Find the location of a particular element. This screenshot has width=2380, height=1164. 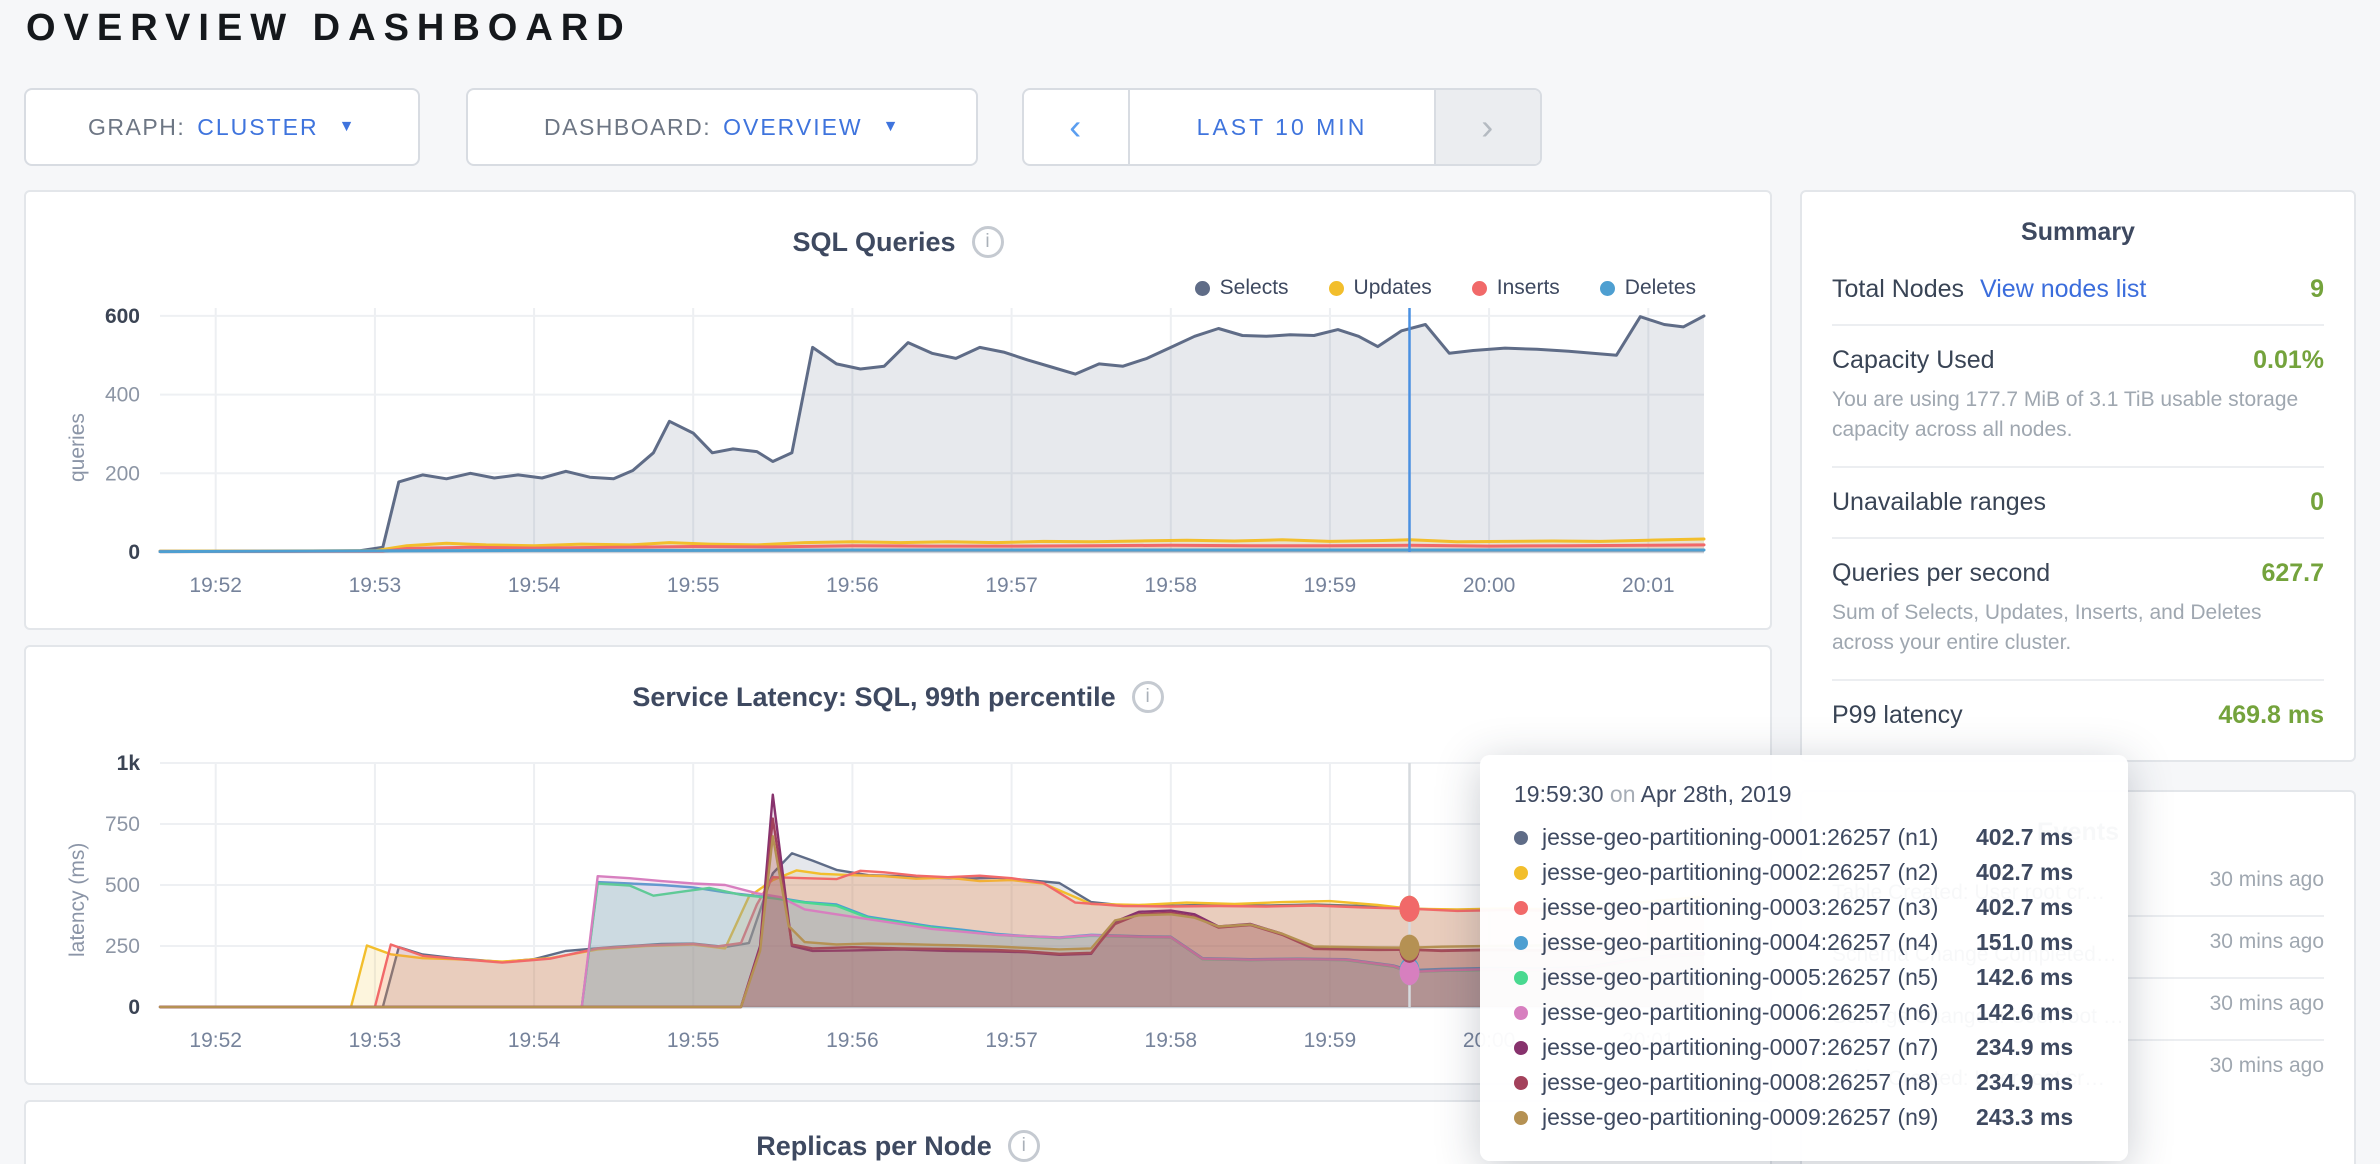

legend-item-selects: Selects is located at coordinates (1241, 288).